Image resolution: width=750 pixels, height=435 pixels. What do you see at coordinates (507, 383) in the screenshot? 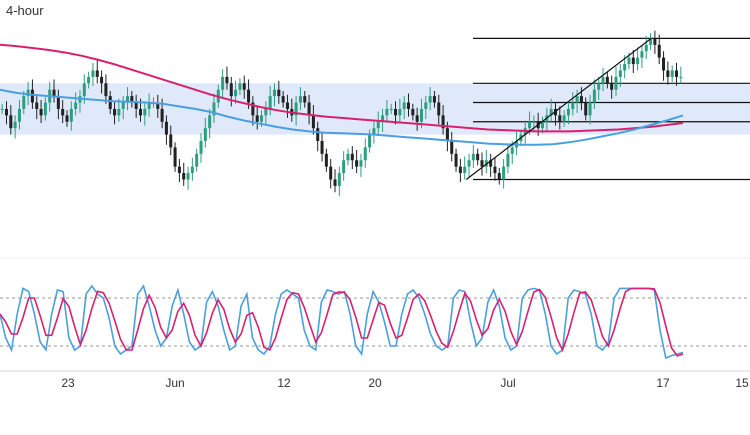
I see `x-tick-label: Jul` at bounding box center [507, 383].